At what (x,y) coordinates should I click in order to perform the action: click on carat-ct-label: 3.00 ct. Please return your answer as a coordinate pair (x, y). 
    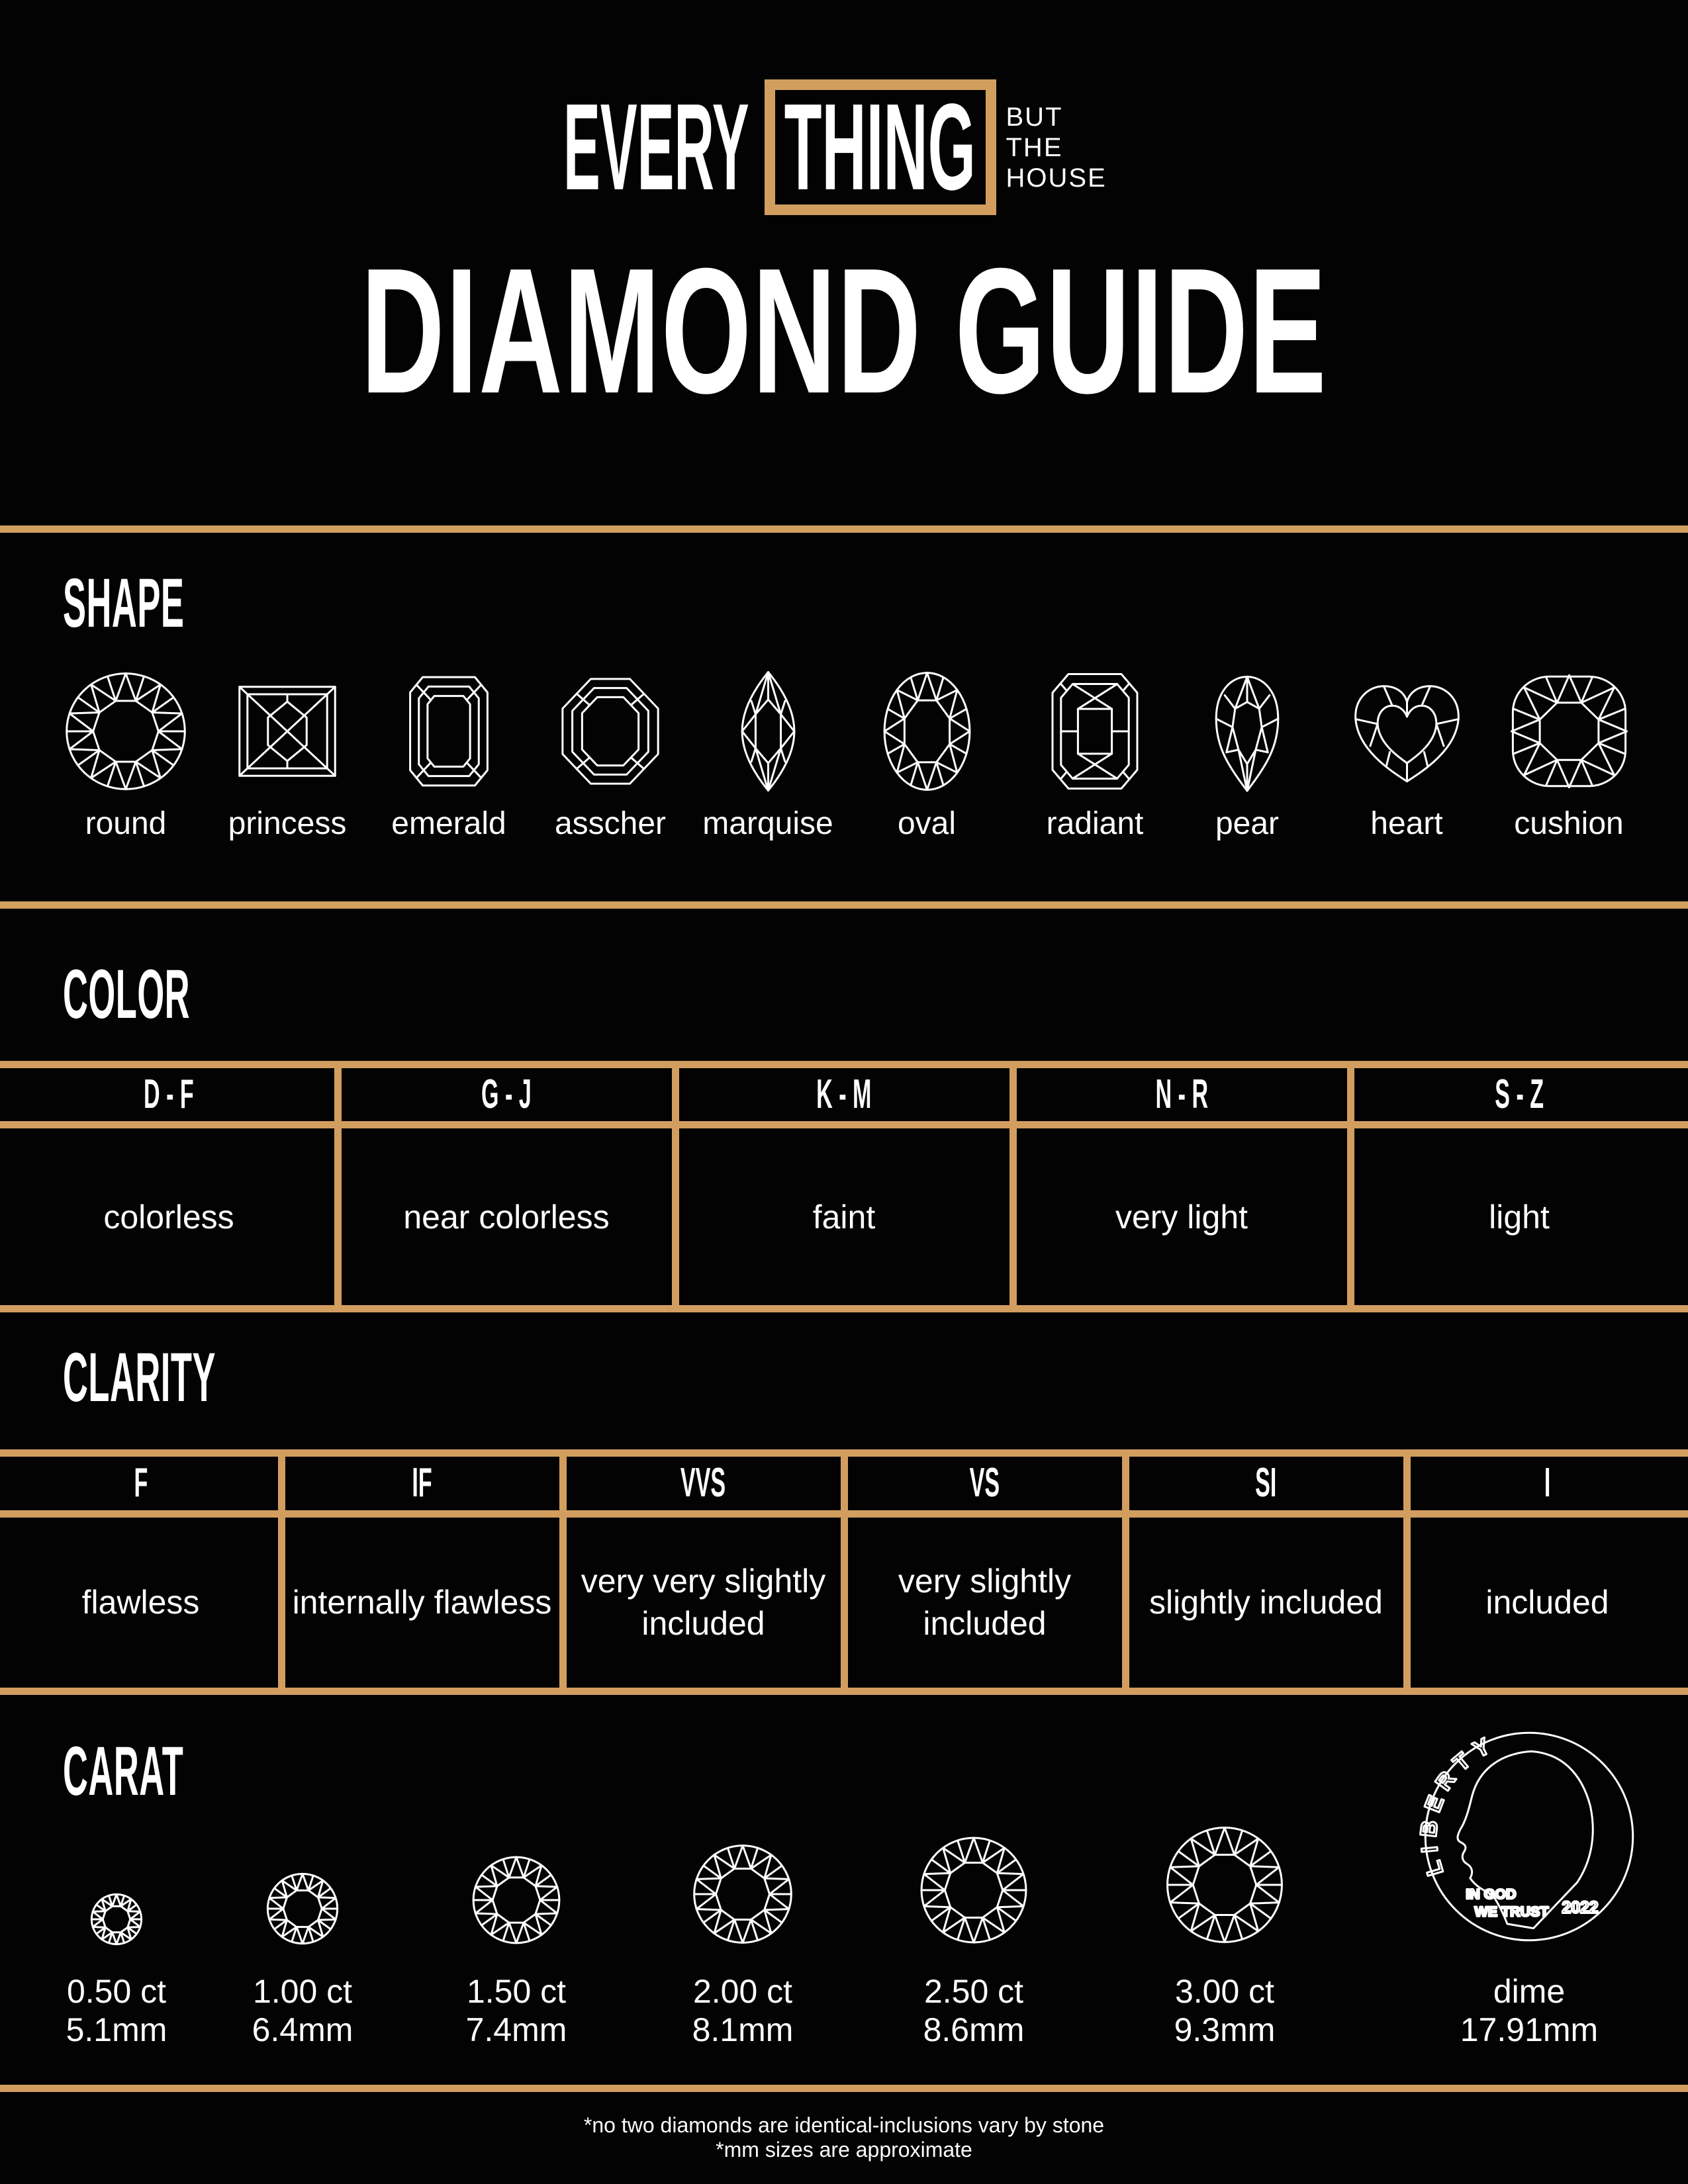
    Looking at the image, I should click on (1224, 1991).